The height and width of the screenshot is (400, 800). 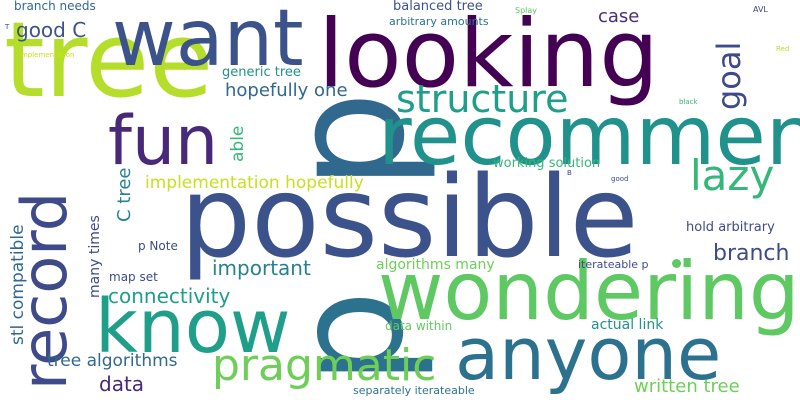 What do you see at coordinates (7, 27) in the screenshot?
I see `word-t: T` at bounding box center [7, 27].